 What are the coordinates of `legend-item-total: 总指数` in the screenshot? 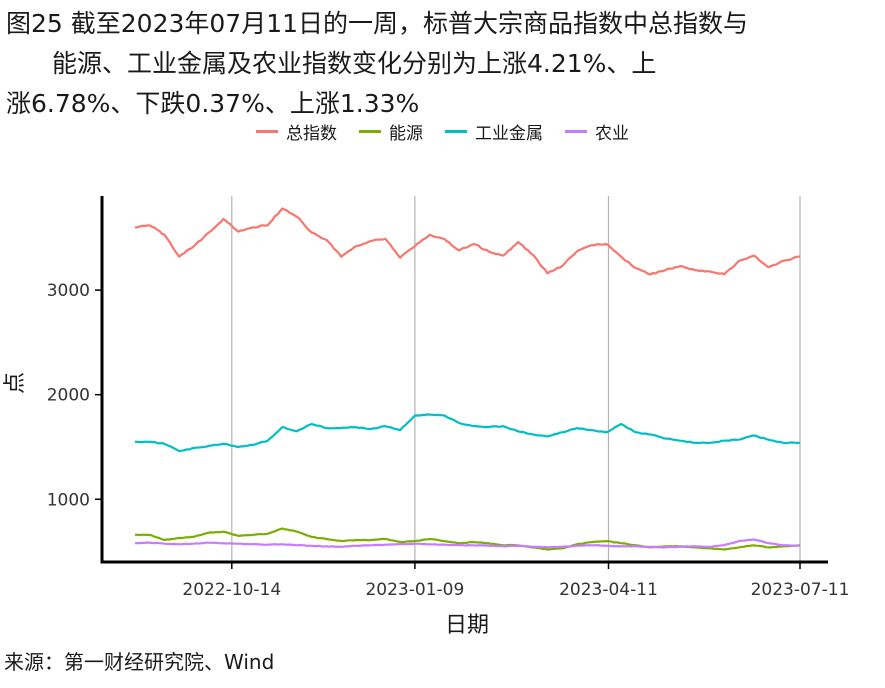 It's located at (296, 131).